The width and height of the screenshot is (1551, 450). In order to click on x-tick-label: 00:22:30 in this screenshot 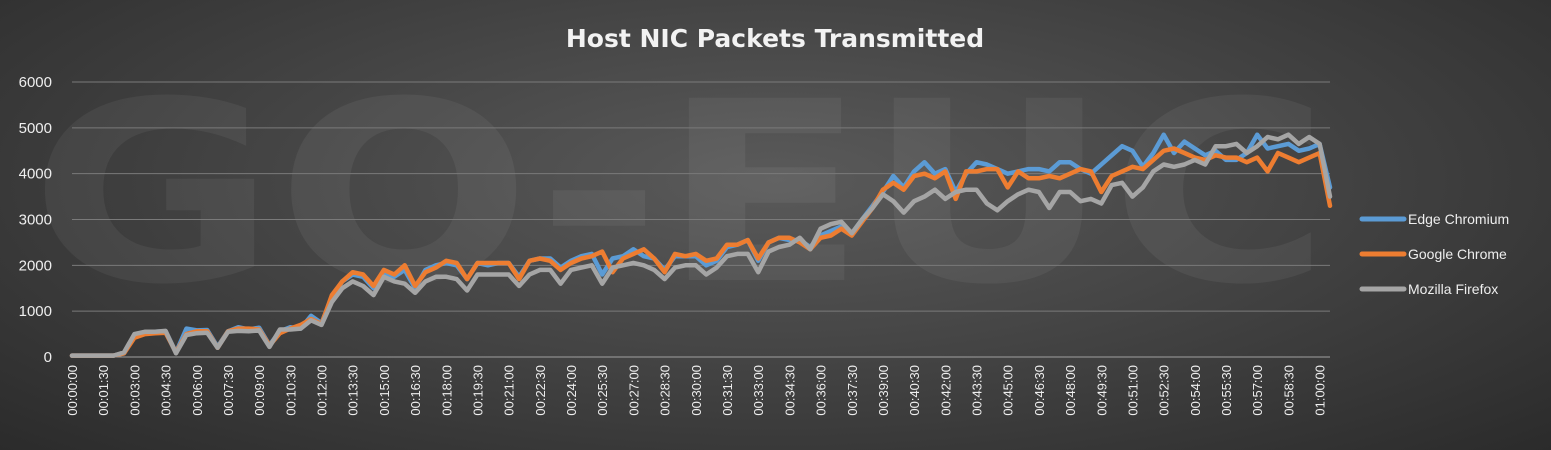, I will do `click(540, 390)`.